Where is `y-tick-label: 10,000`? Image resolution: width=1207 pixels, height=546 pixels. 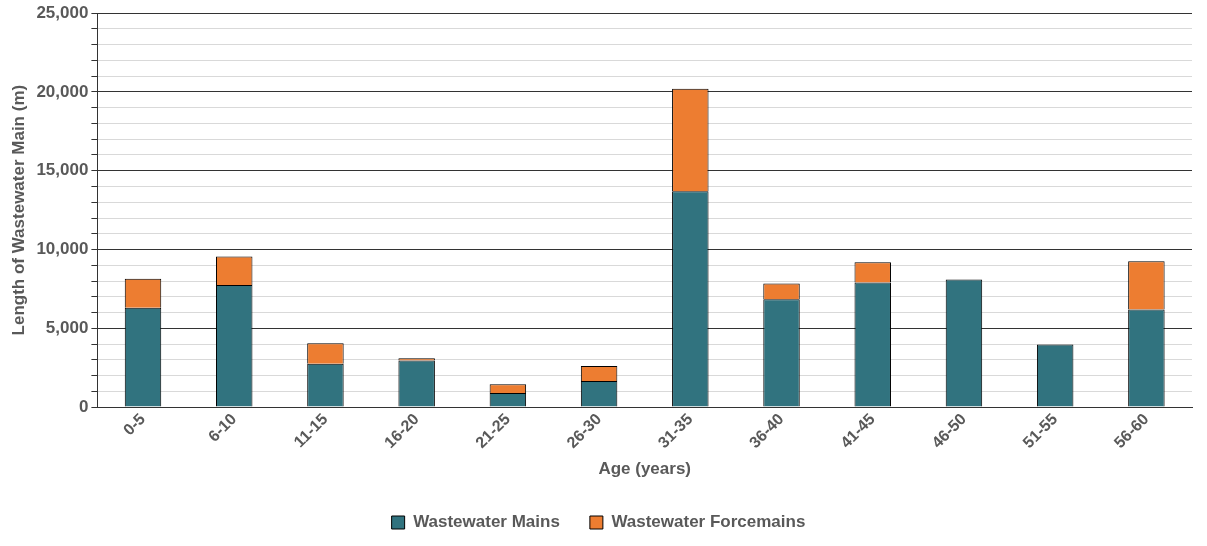
y-tick-label: 10,000 is located at coordinates (62, 249).